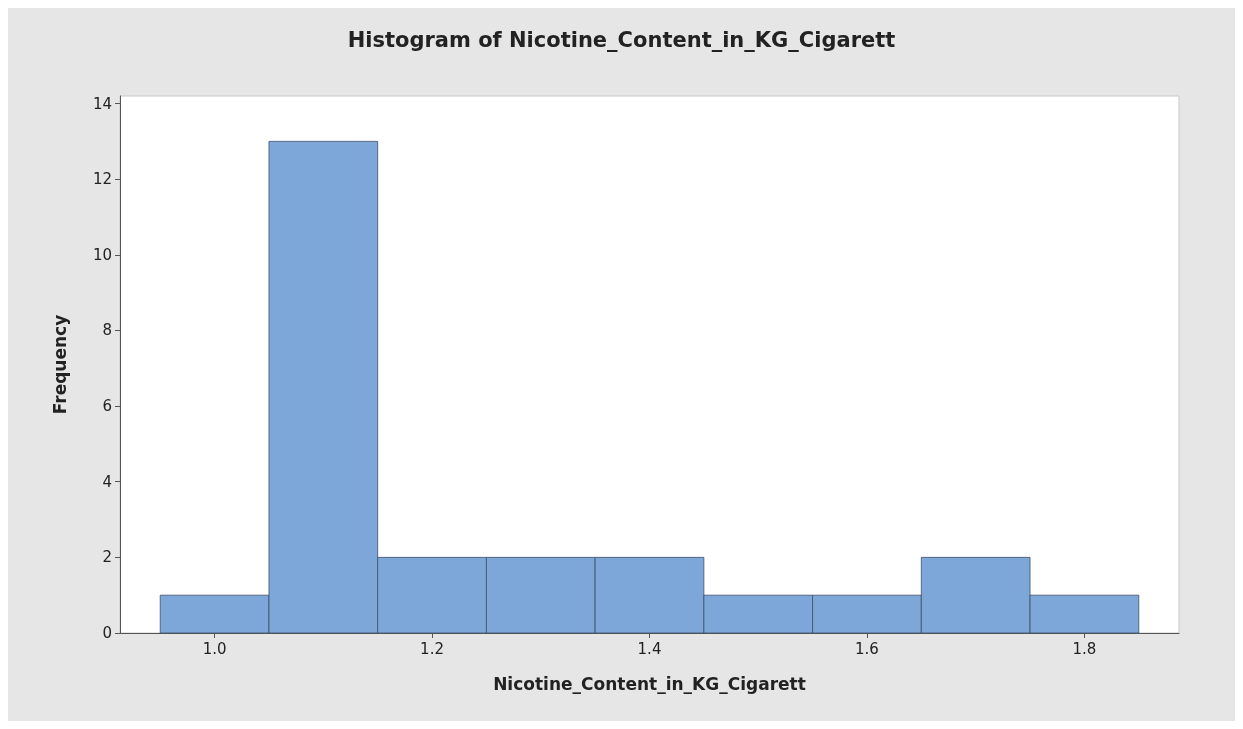 The image size is (1243, 729). Describe the element at coordinates (432, 648) in the screenshot. I see `x-tick-label: 1.2` at that location.